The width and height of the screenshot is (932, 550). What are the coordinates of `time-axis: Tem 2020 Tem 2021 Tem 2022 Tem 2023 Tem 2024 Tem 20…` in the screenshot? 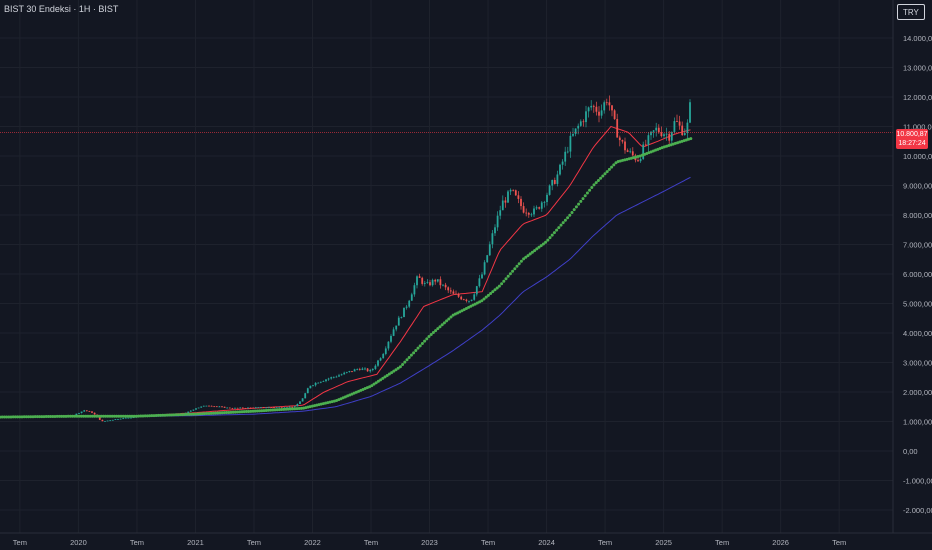 It's located at (466, 539).